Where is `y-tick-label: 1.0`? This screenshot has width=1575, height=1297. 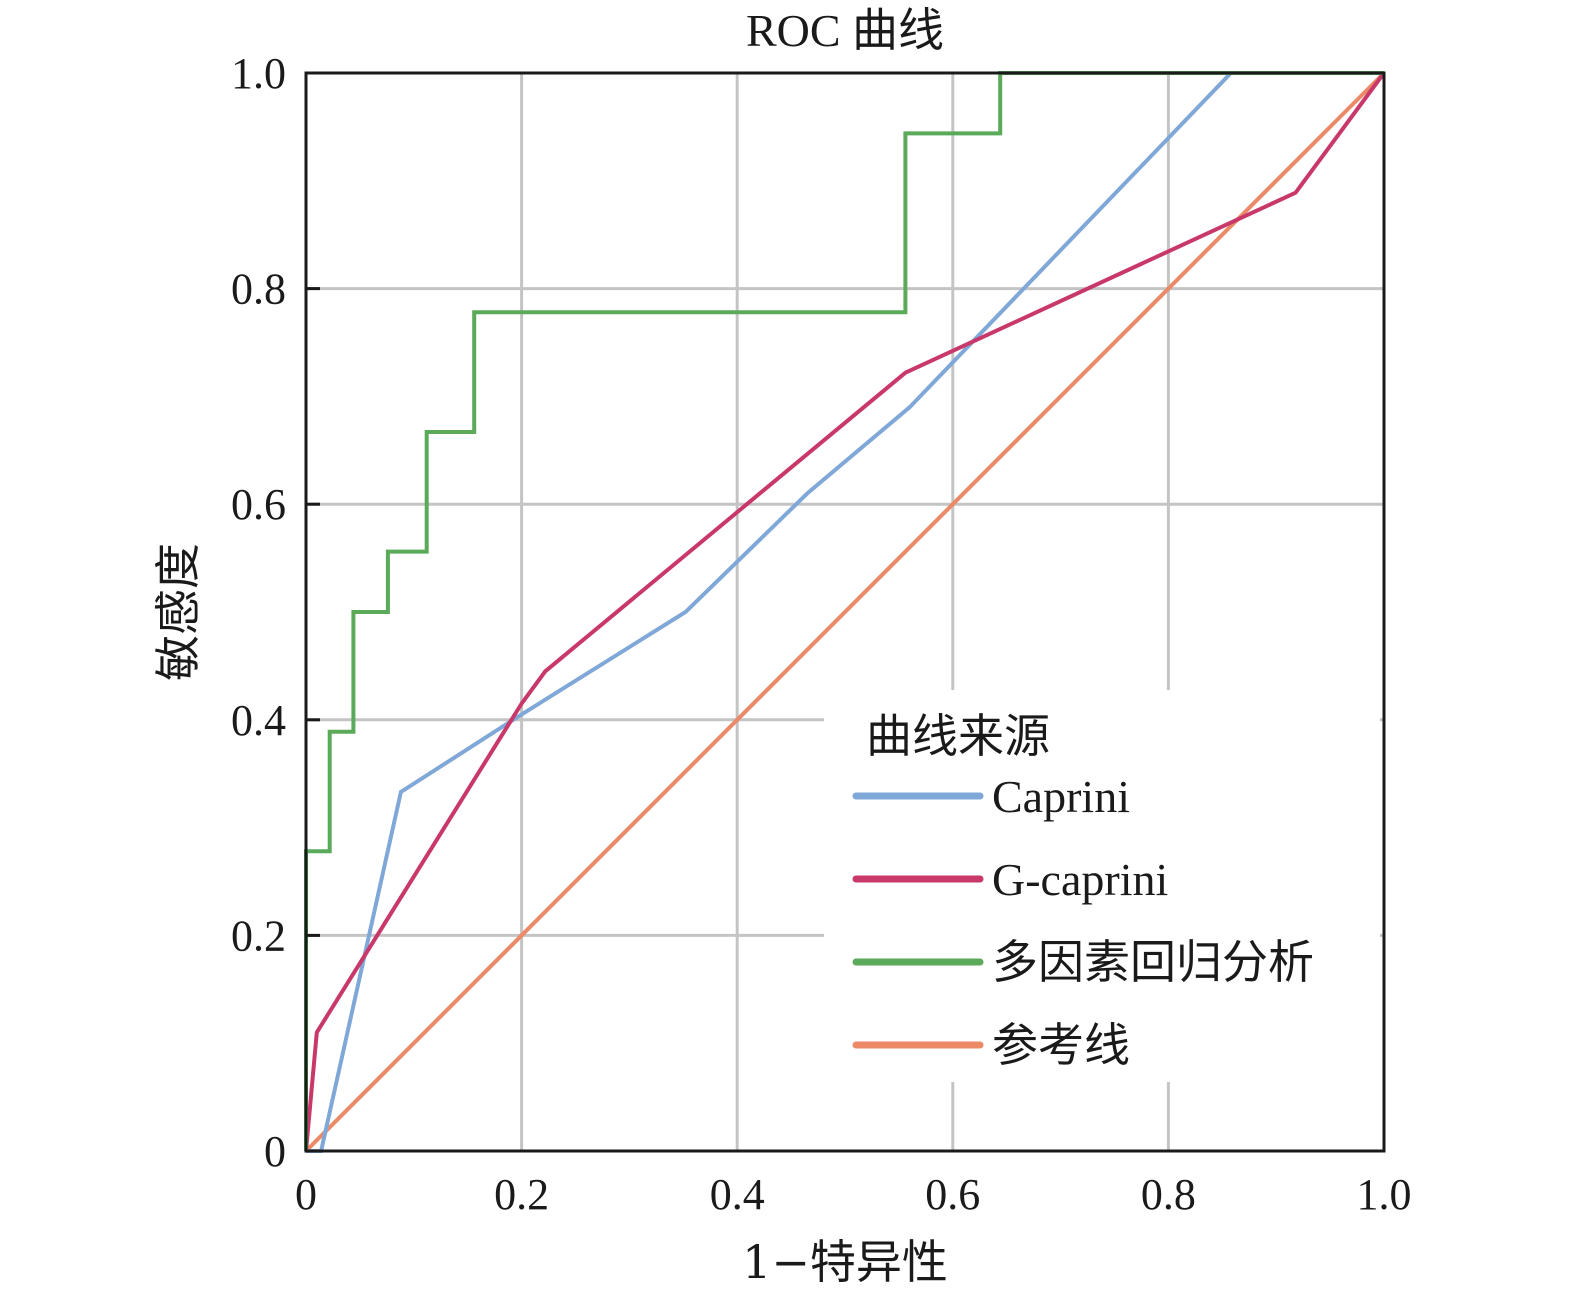
y-tick-label: 1.0 is located at coordinates (258, 73).